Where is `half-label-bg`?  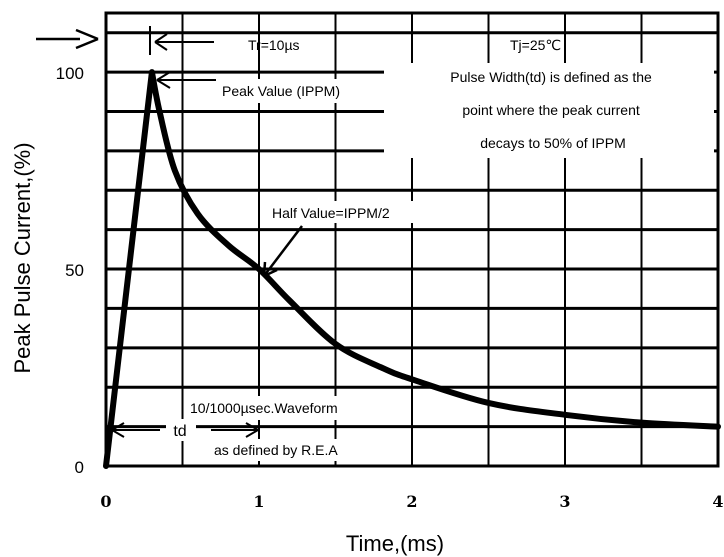
half-label-bg is located at coordinates (356, 212).